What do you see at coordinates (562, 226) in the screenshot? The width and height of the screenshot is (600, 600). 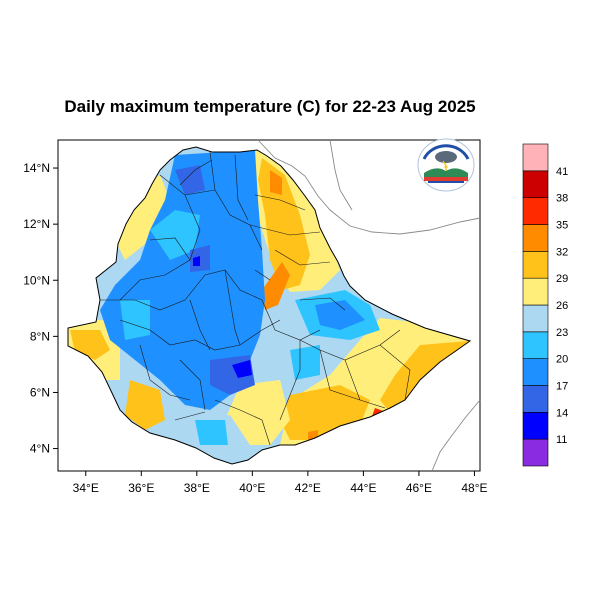 I see `colorbar-label: 35` at bounding box center [562, 226].